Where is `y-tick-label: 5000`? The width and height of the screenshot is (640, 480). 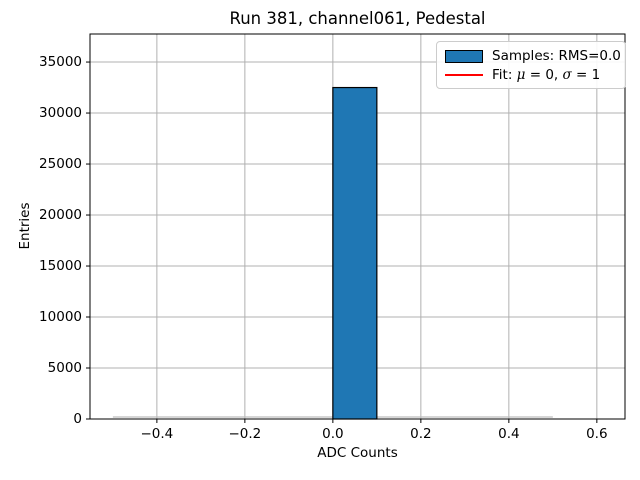 y-tick-label: 5000 is located at coordinates (64, 368).